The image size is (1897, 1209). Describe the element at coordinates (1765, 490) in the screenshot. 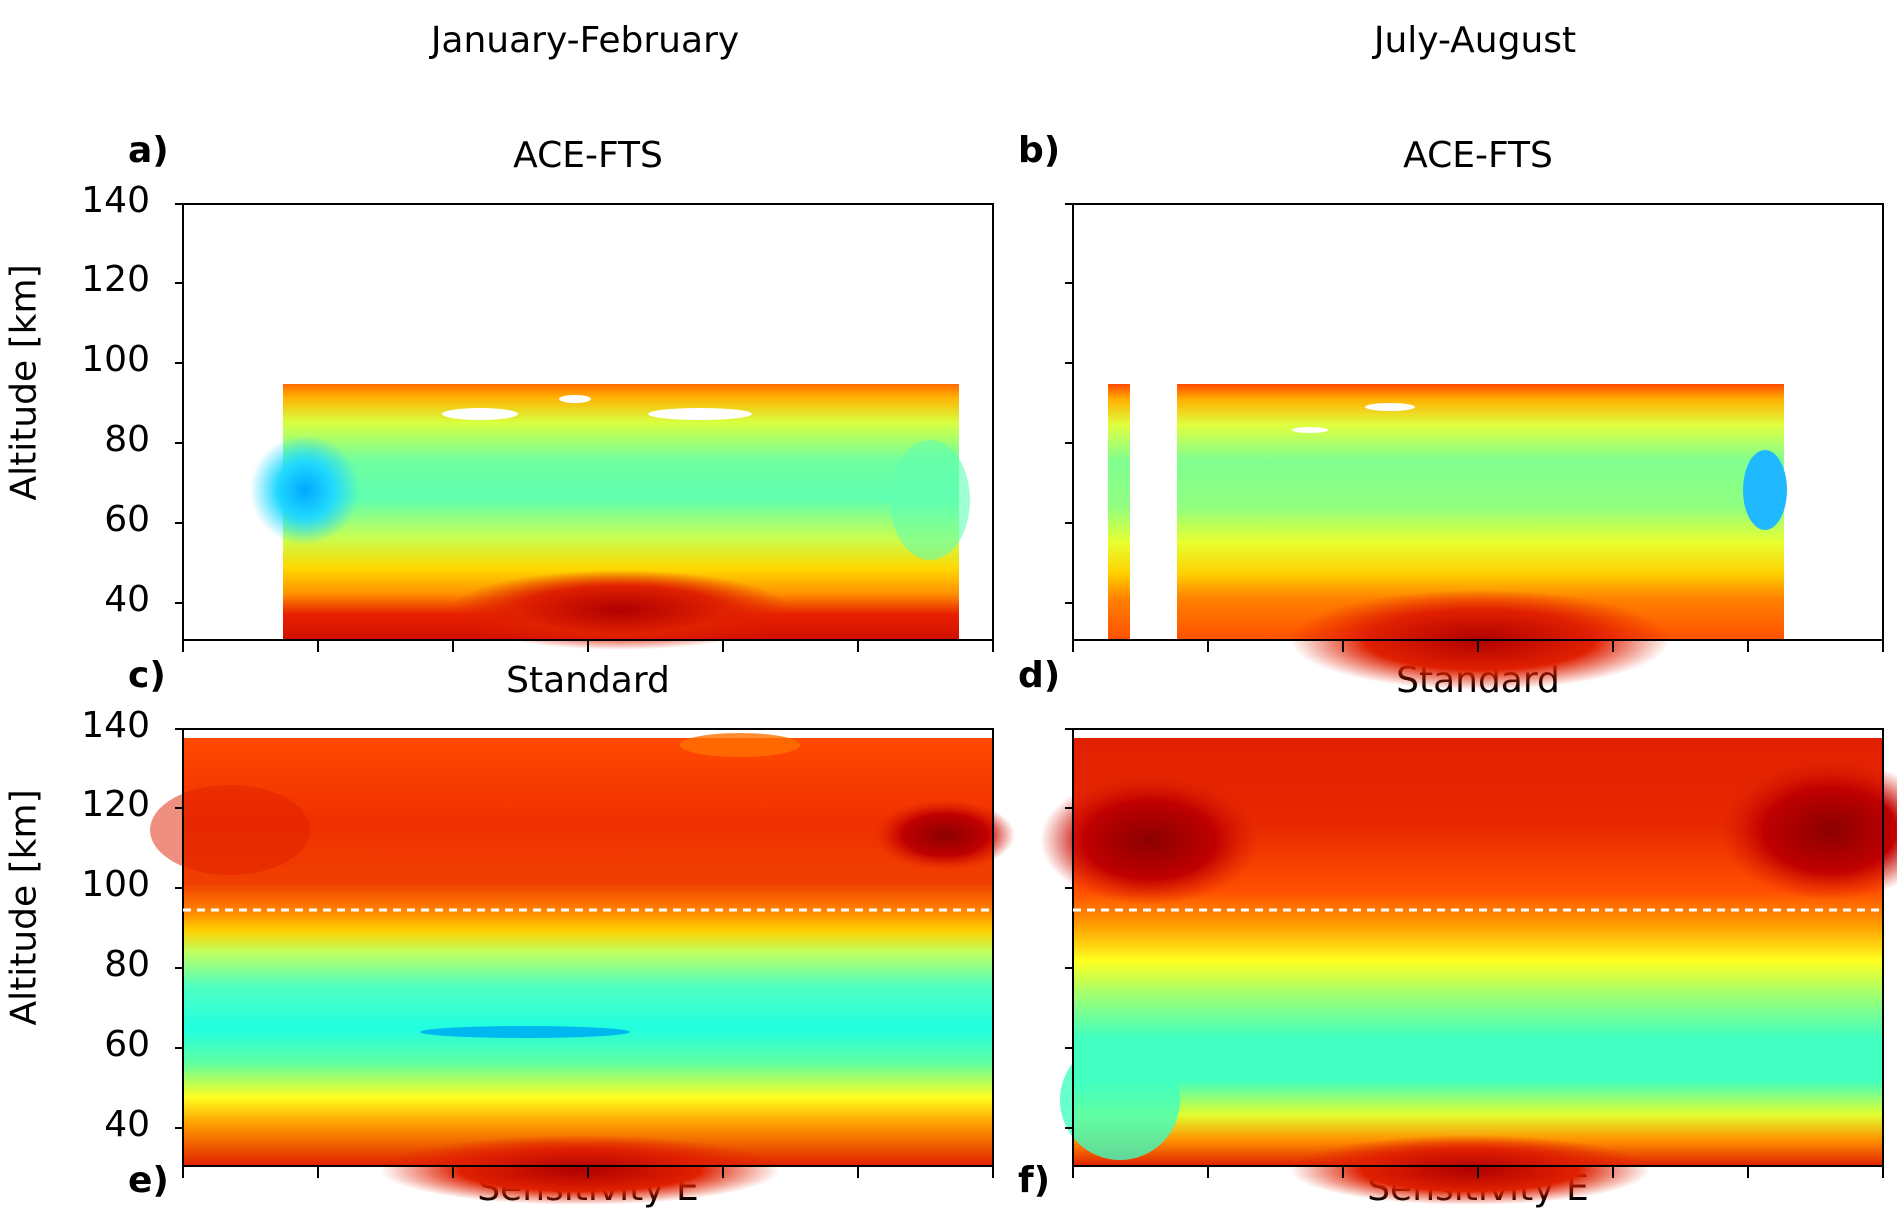

I see `panel-b-blue-region` at that location.